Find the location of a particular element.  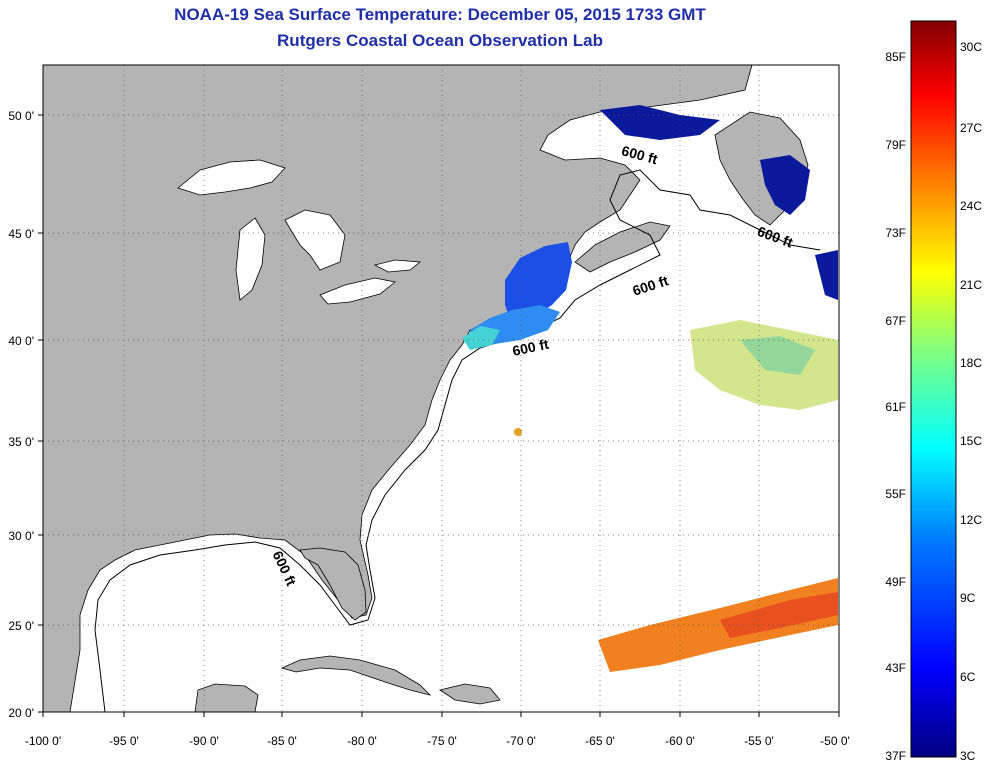

map-subtitle: Rutgers Coastal Ocean Observation Lab is located at coordinates (440, 40).